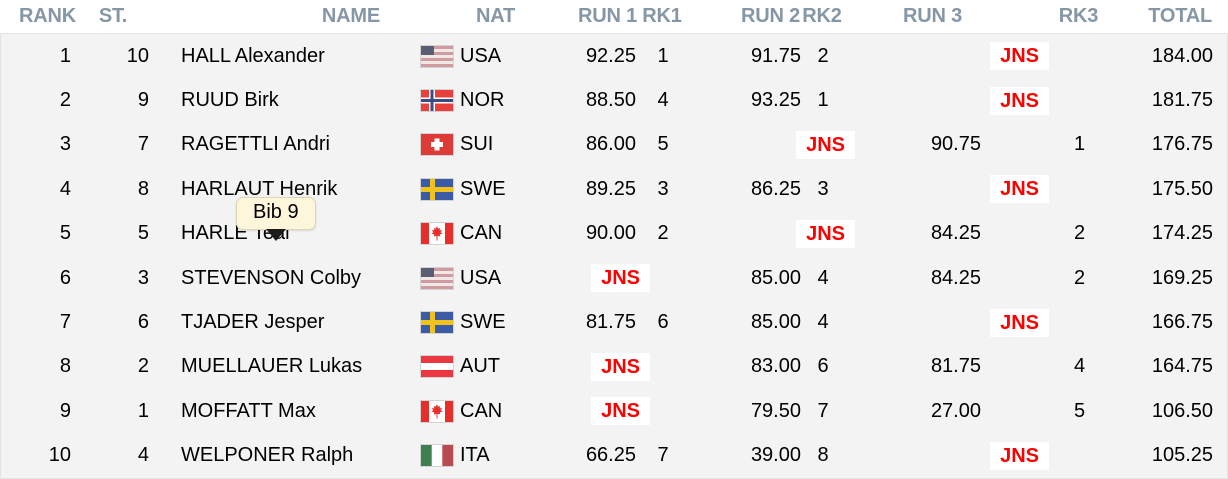  I want to click on rank-cell: 3, so click(65, 144).